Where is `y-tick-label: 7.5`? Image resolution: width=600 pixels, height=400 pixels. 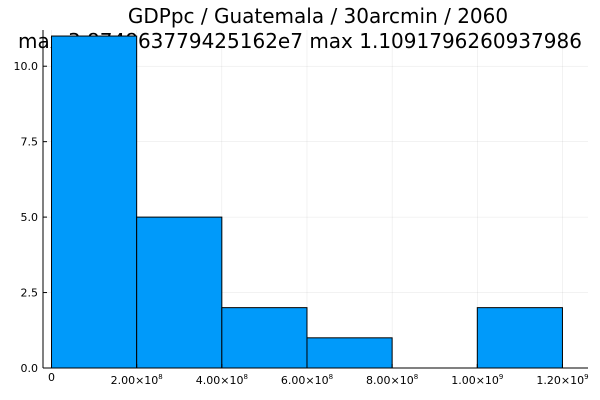
y-tick-label: 7.5 is located at coordinates (30, 142).